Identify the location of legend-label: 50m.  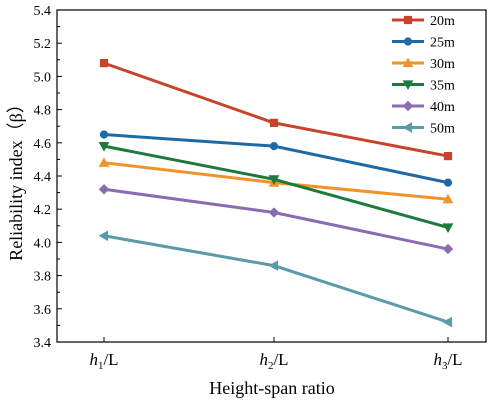
(442, 129).